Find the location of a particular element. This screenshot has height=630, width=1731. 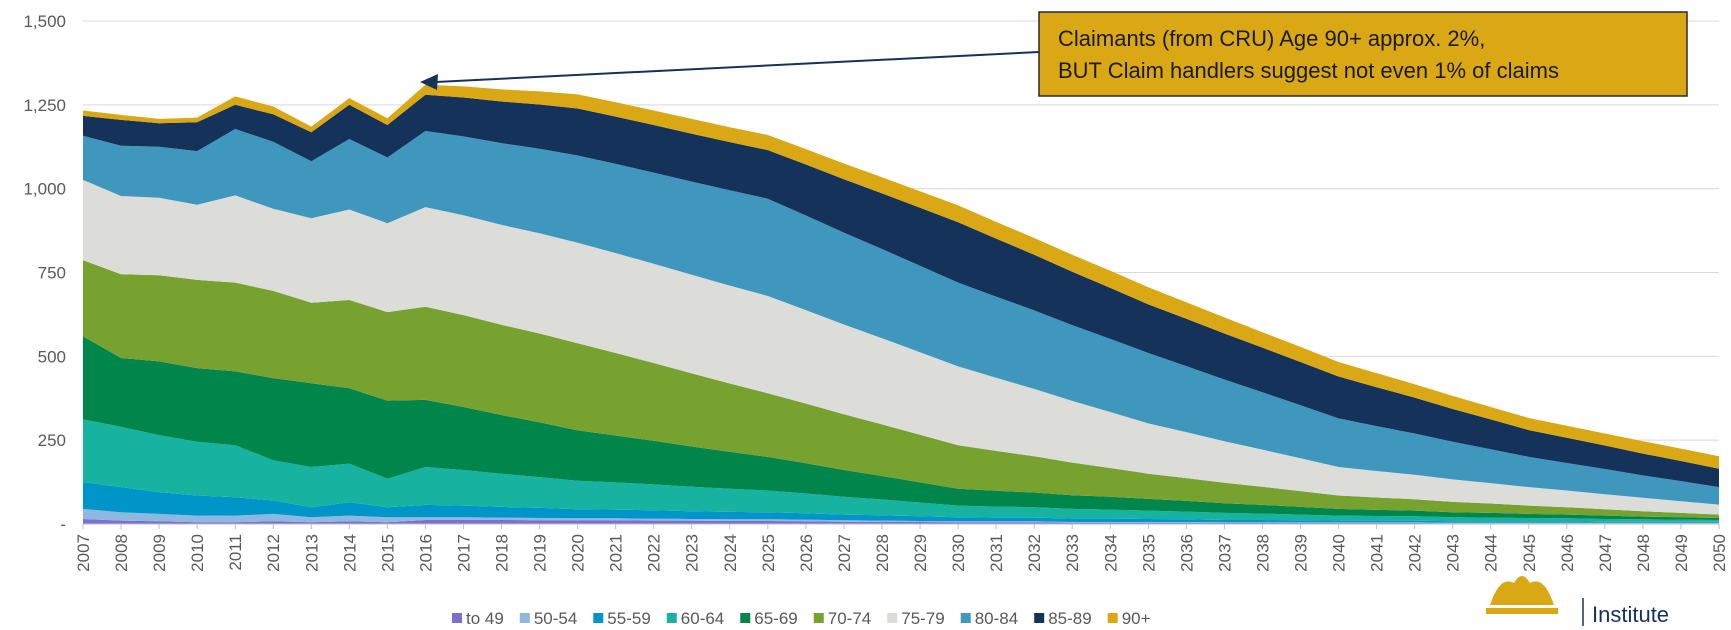

x-tick-label: 2020 is located at coordinates (578, 553).